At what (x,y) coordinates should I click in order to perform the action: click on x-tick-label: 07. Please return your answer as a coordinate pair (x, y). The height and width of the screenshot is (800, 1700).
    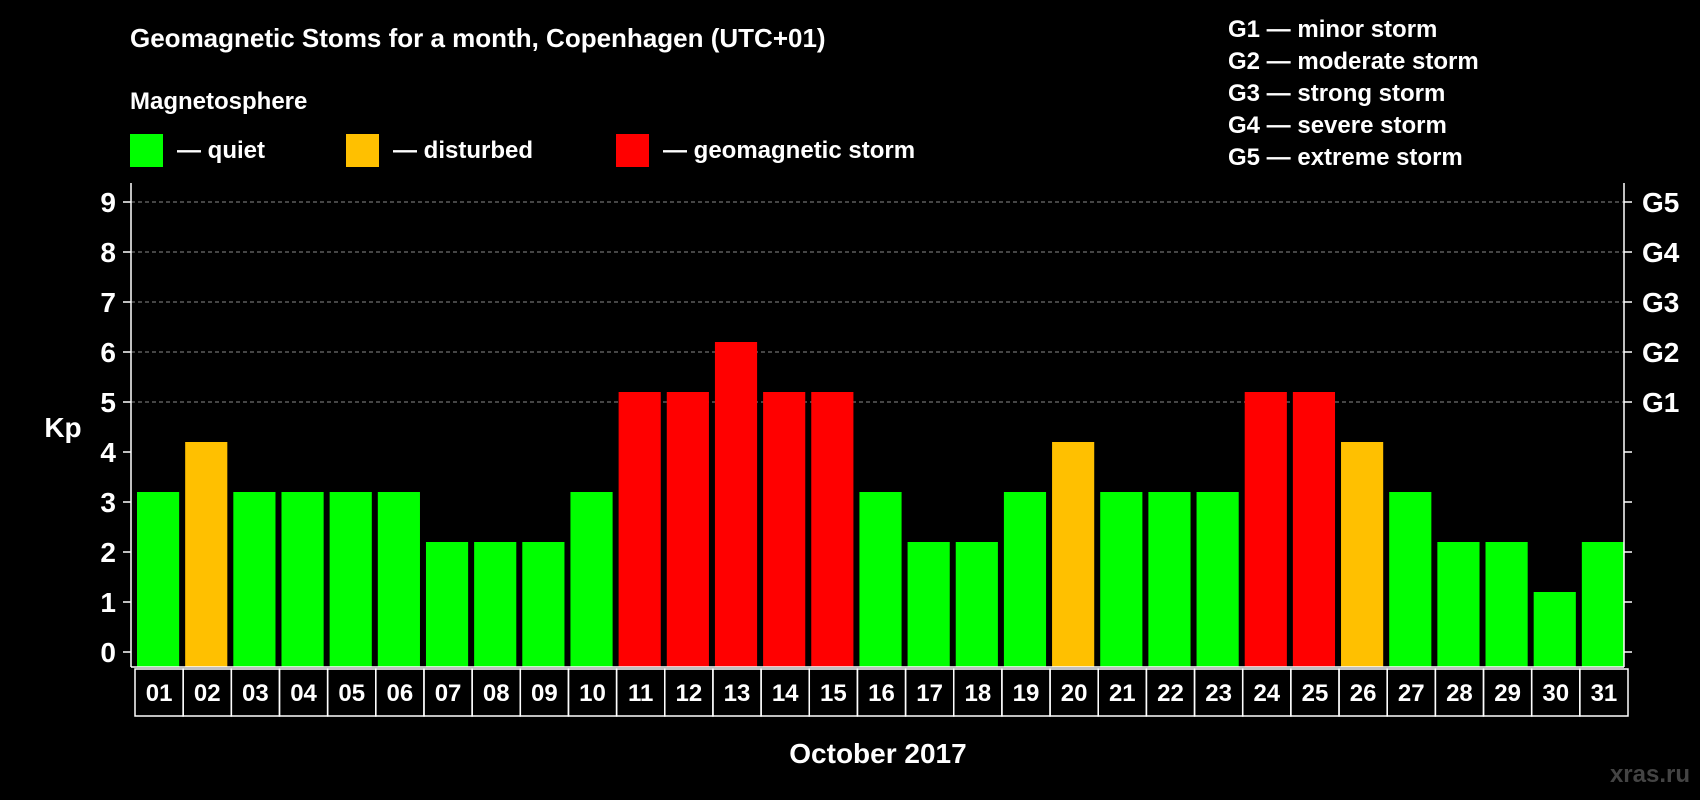
    Looking at the image, I should click on (448, 693).